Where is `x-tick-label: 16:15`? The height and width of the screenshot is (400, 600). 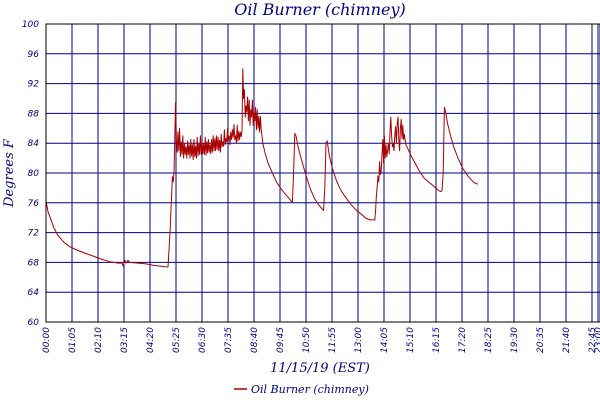 x-tick-label: 16:15 is located at coordinates (437, 340).